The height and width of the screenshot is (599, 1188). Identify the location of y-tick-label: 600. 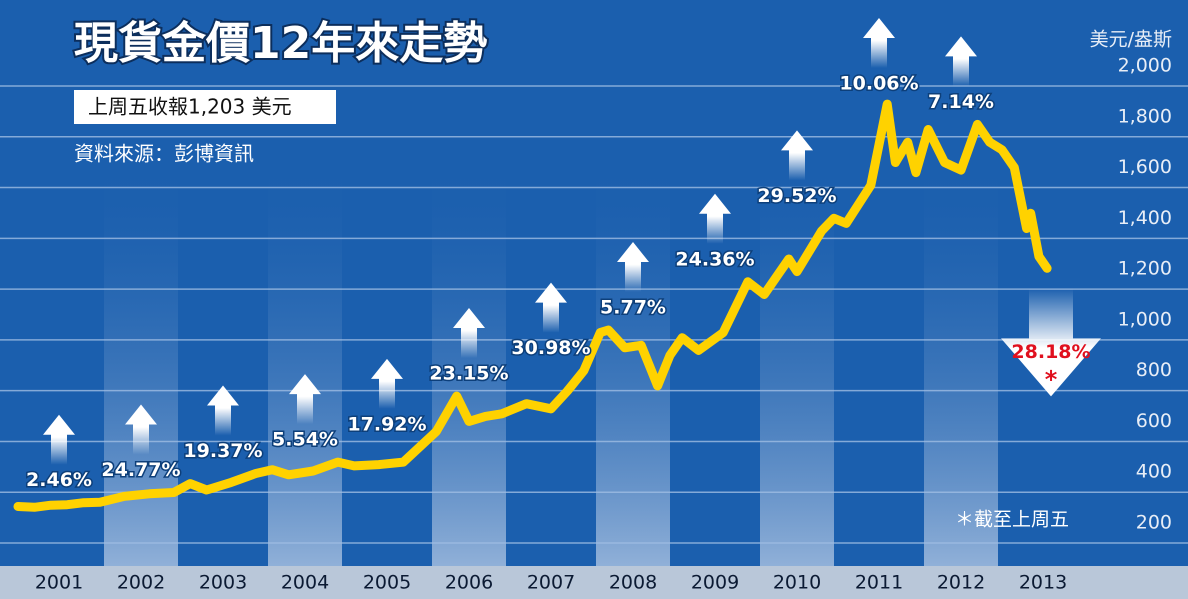
(1154, 421).